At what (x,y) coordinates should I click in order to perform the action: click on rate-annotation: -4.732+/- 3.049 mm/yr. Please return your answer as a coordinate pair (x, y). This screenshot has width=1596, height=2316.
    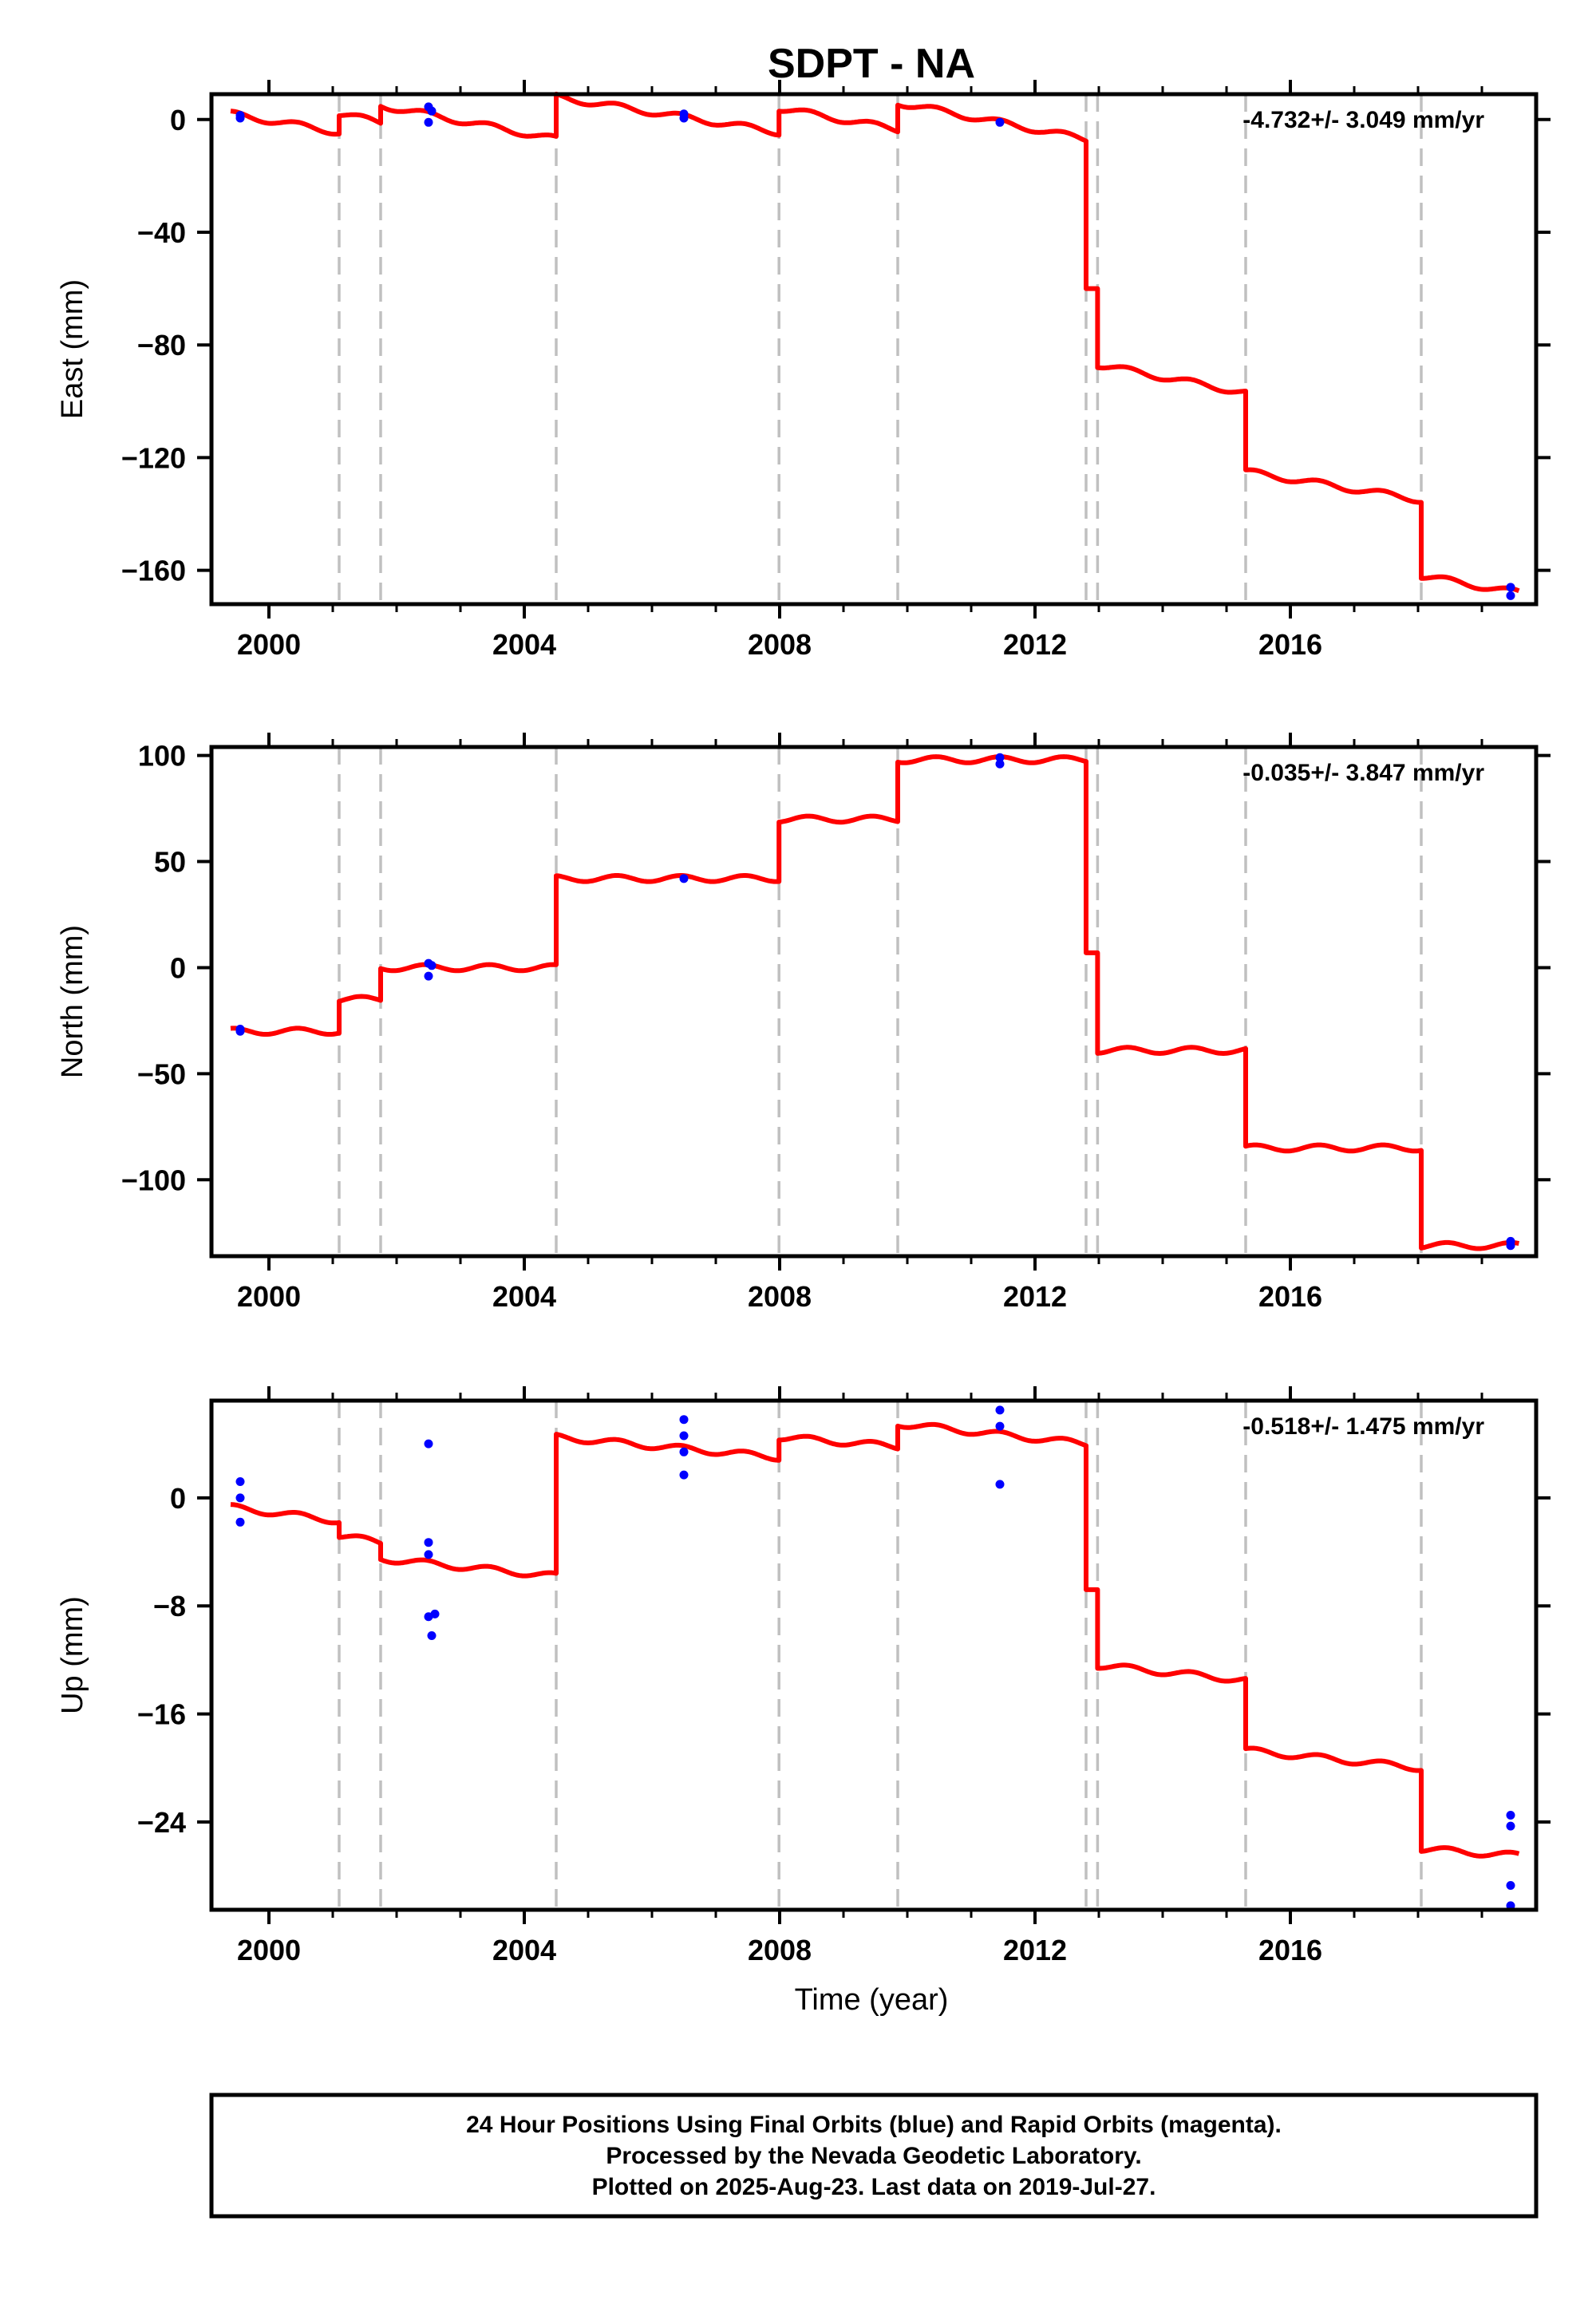
    Looking at the image, I should click on (1363, 120).